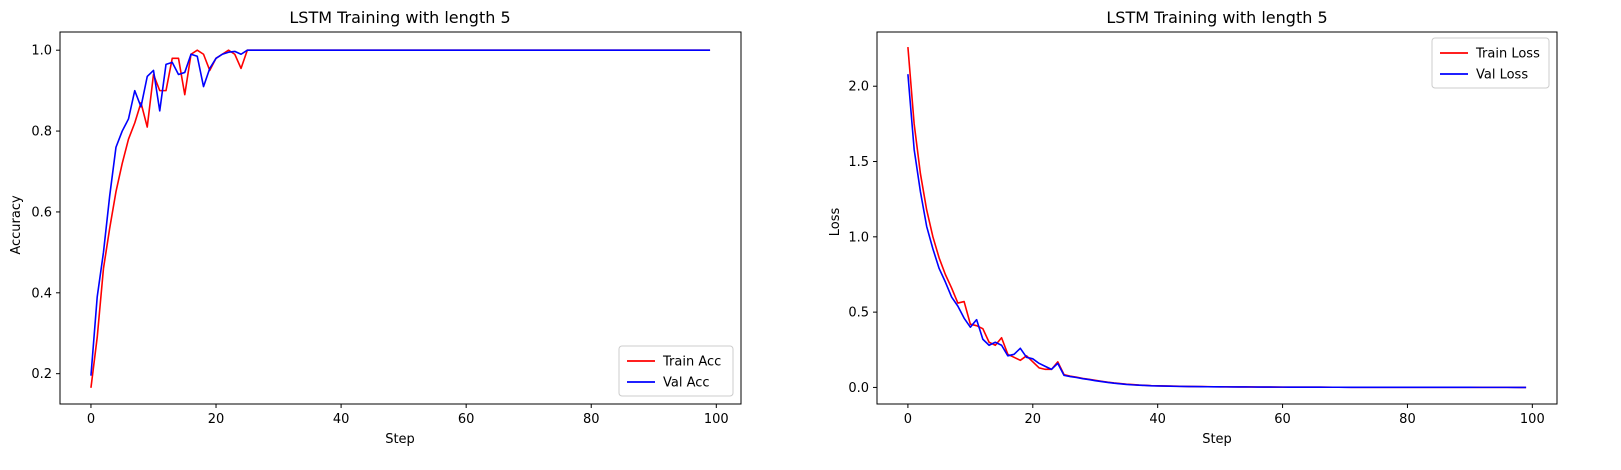 This screenshot has width=1621, height=470. What do you see at coordinates (16, 225) in the screenshot?
I see `accuracy-y-axis-label: Accuracy` at bounding box center [16, 225].